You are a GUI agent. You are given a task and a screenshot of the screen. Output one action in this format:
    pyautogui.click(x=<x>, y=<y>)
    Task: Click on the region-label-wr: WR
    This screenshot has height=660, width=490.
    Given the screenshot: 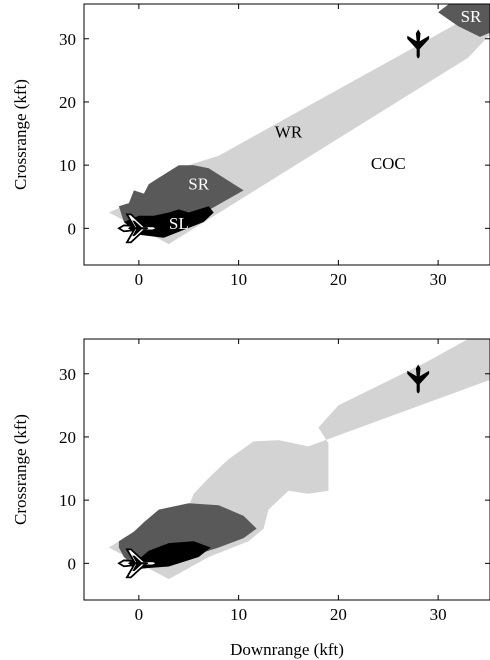 What is the action you would take?
    pyautogui.click(x=289, y=132)
    